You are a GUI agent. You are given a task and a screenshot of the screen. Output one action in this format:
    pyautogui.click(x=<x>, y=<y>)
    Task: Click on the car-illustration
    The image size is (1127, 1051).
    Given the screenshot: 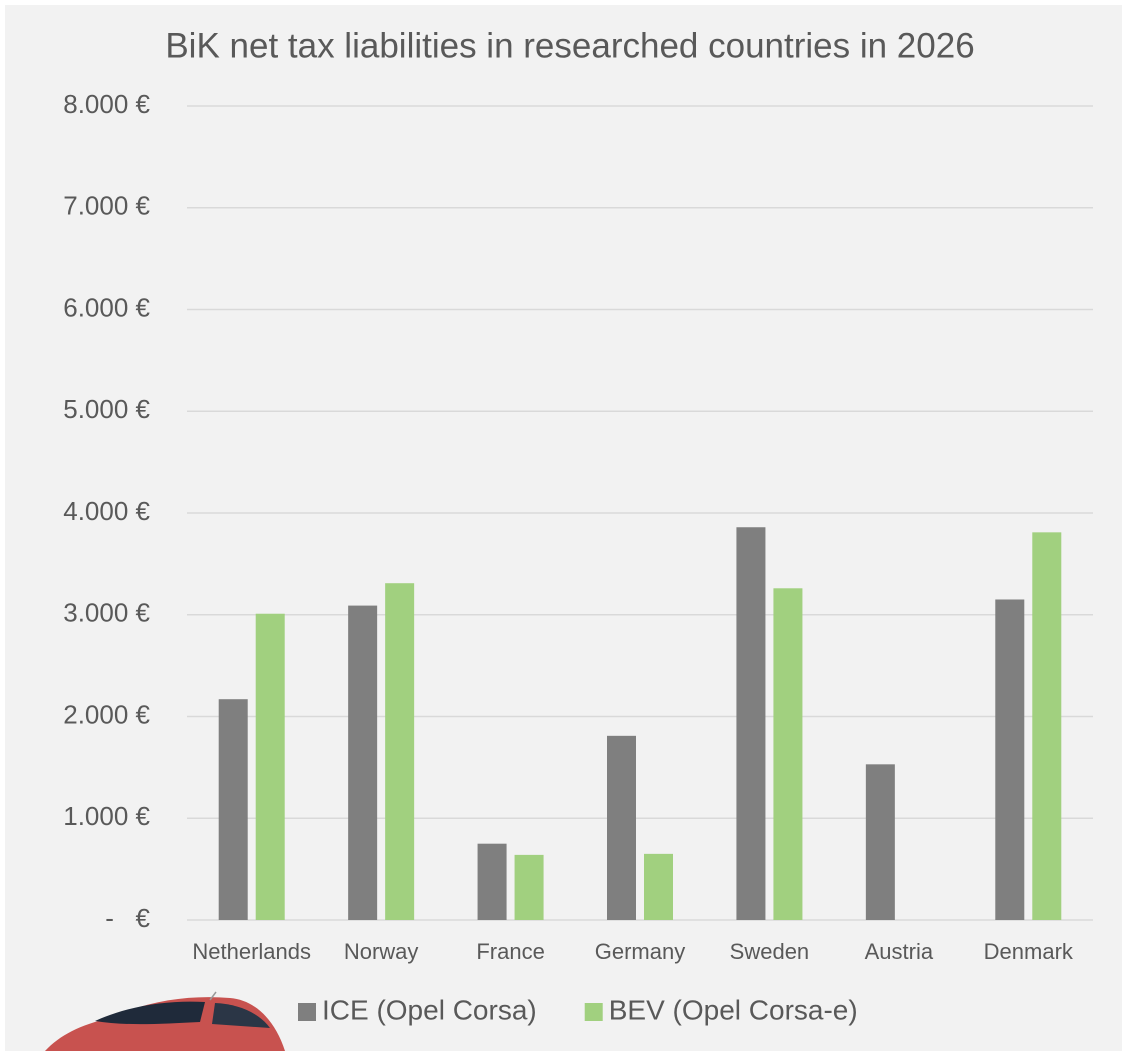 What is the action you would take?
    pyautogui.click(x=165, y=1021)
    